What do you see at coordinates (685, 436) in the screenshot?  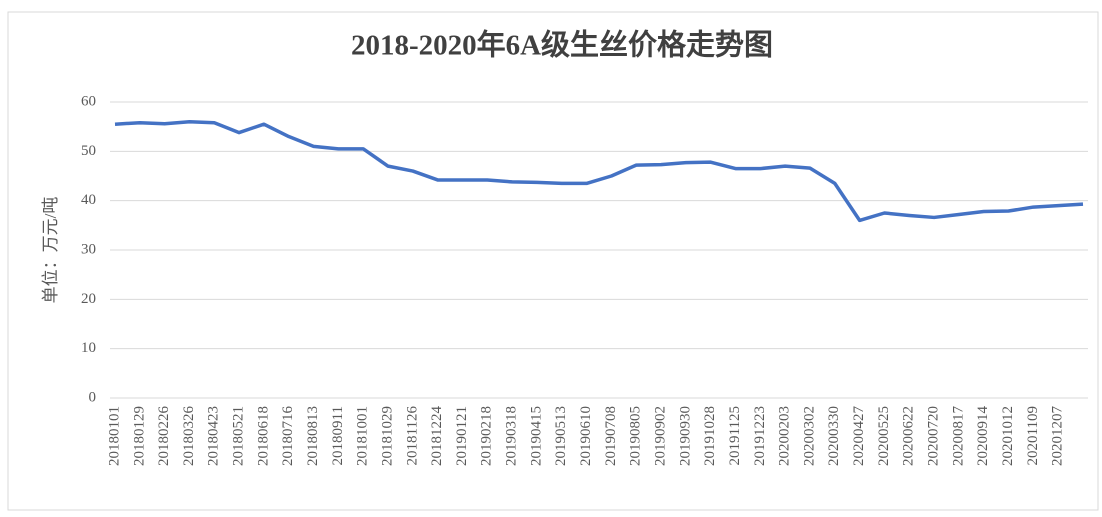 I see `x-tick-label: 20190930` at bounding box center [685, 436].